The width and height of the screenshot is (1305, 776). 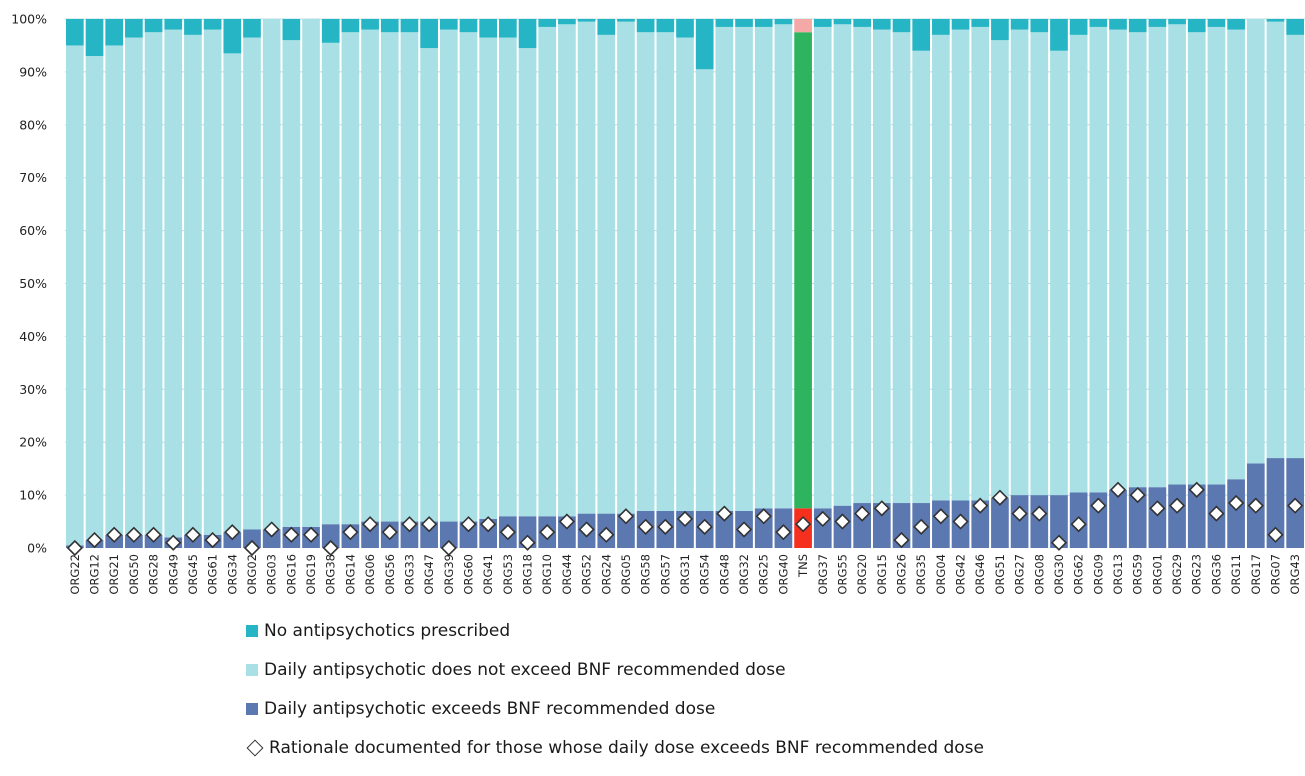 I want to click on x-tick-label: ORG30, so click(x=1059, y=574).